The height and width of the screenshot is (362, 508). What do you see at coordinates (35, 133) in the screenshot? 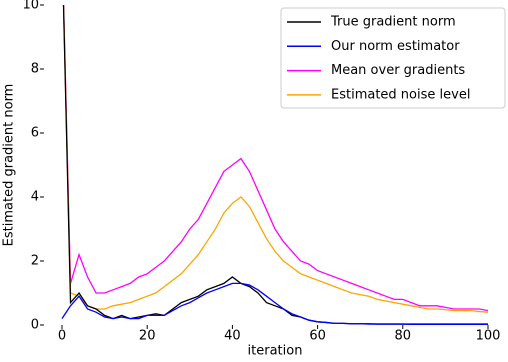
I see `y-tick-label: 6` at bounding box center [35, 133].